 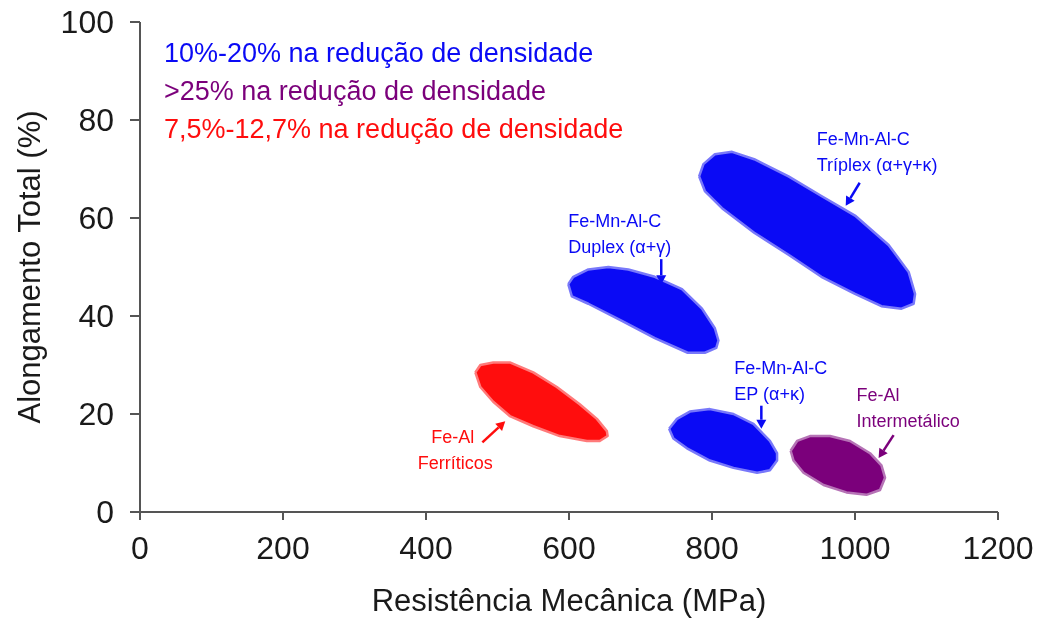 I want to click on x-tick-label: 200, so click(x=283, y=547).